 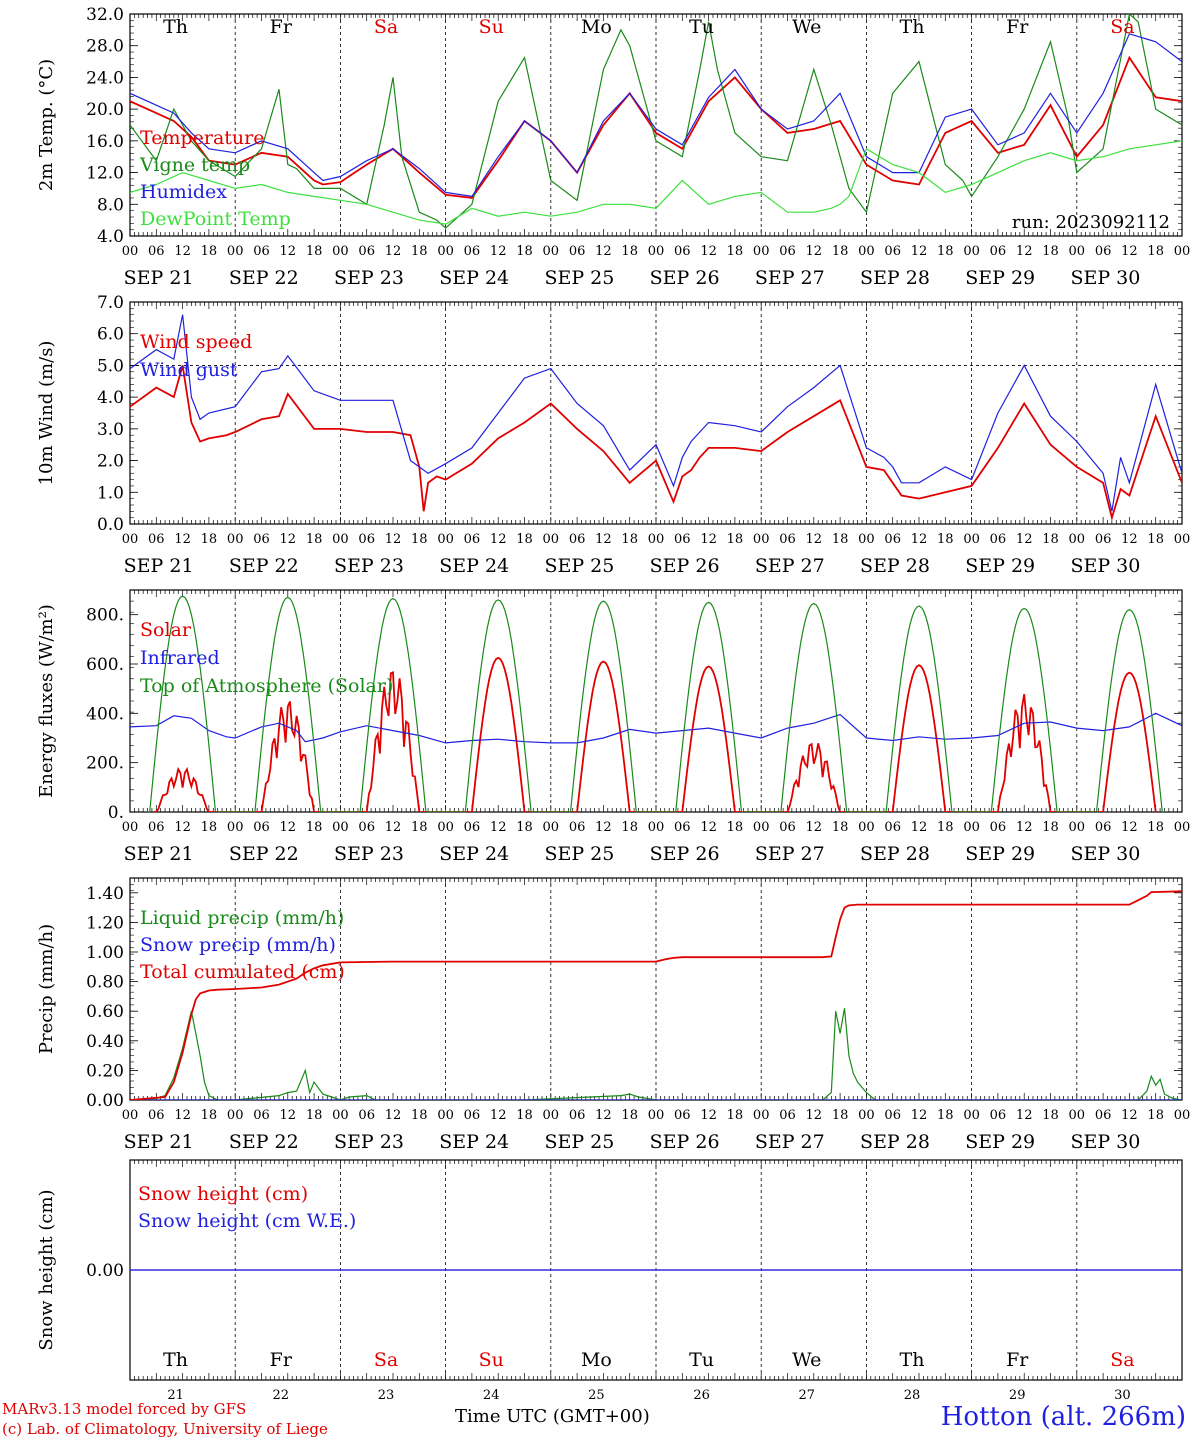 I want to click on legend-entry: Snow precip (mm/h), so click(x=238, y=945).